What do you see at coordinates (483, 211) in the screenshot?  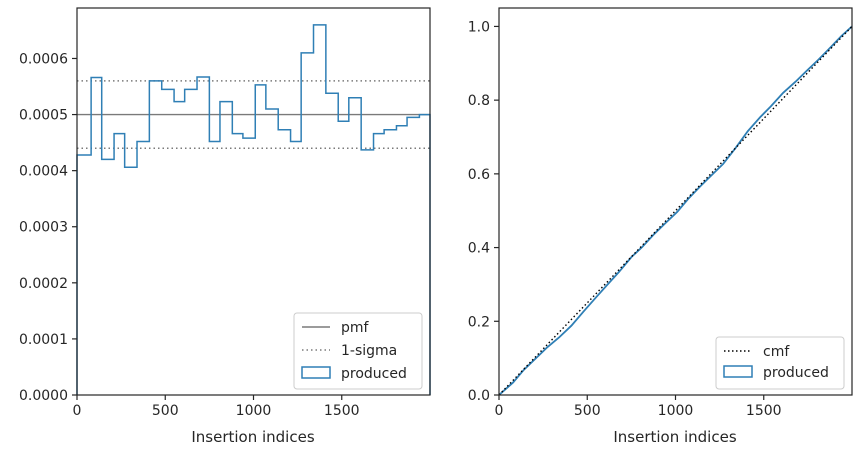 I see `right-y-ticks: 0.0 0.2 0.4 0.6 0.8 1.0` at bounding box center [483, 211].